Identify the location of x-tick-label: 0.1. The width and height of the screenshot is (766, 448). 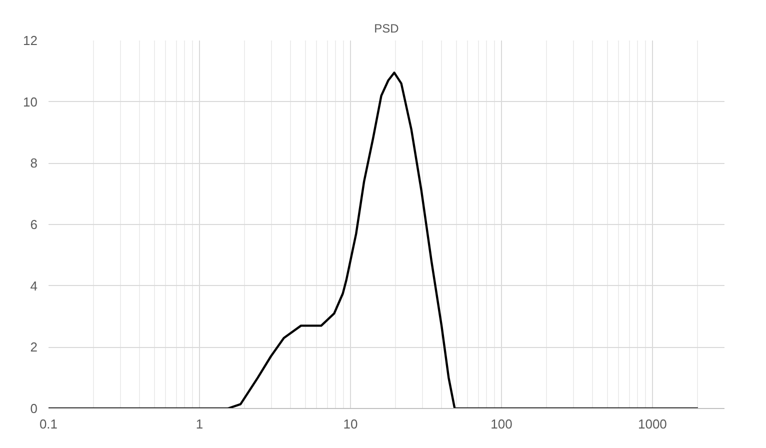
(48, 424).